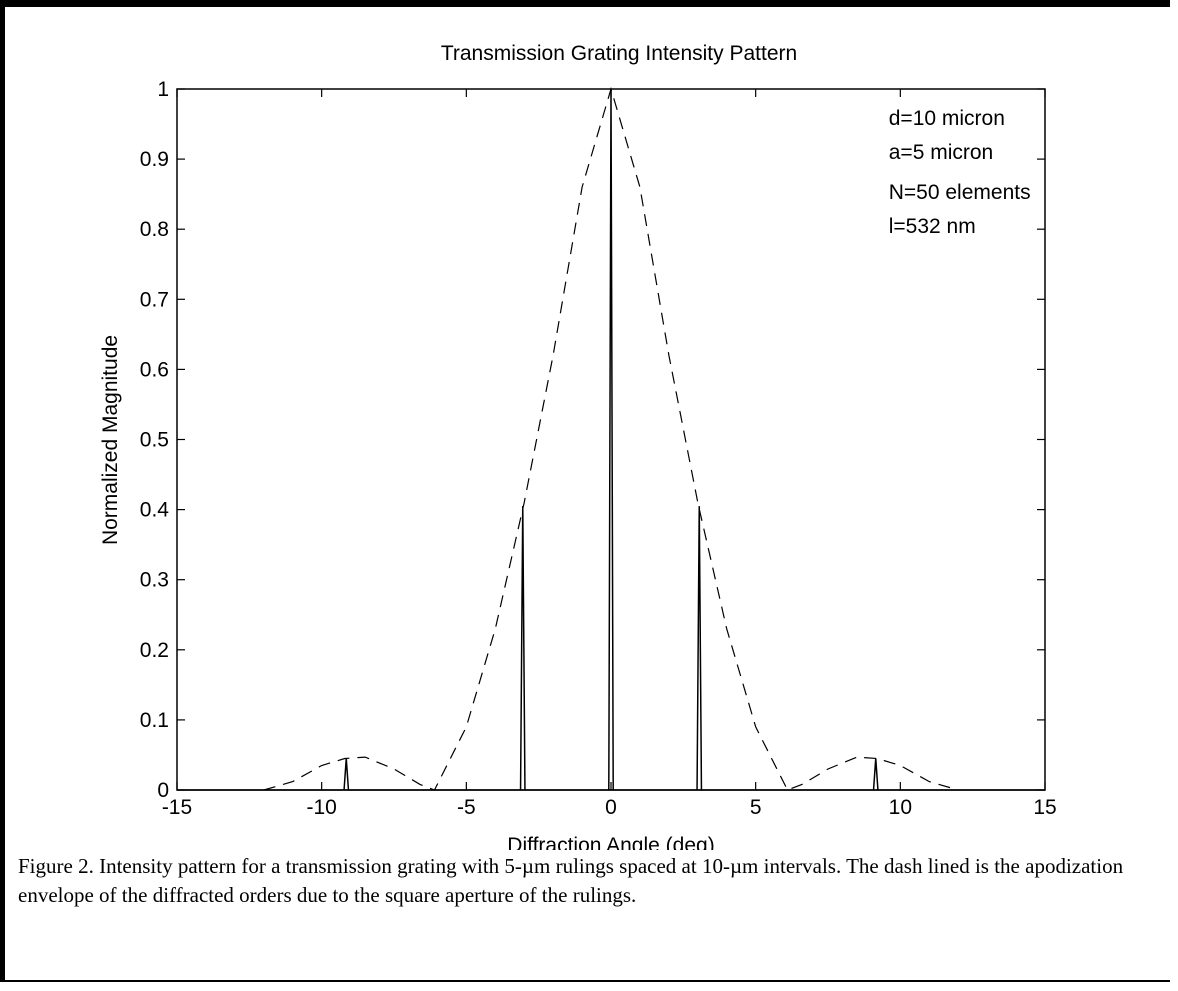  Describe the element at coordinates (154, 650) in the screenshot. I see `y-tick-label: 0.2` at that location.